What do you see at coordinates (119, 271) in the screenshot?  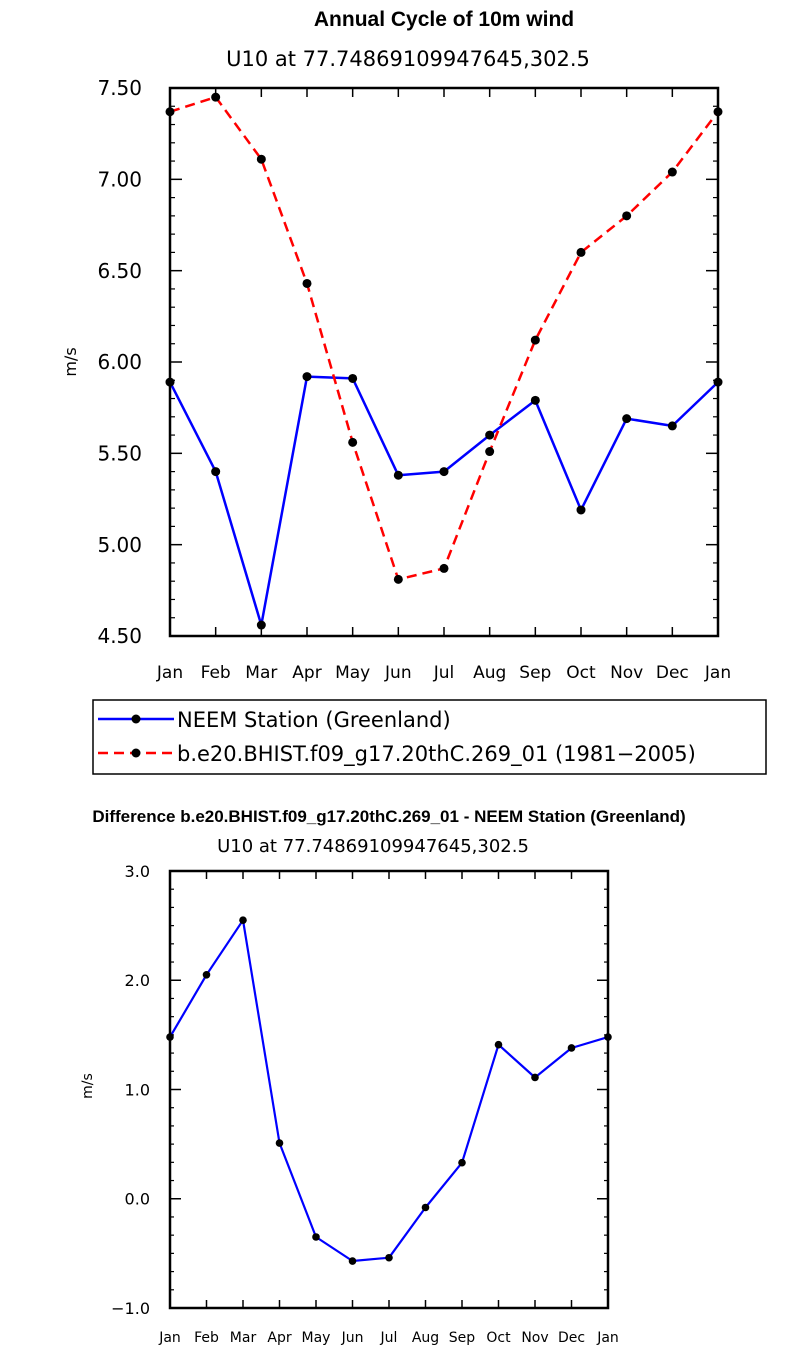 I see `y-tick-label: 6.50` at bounding box center [119, 271].